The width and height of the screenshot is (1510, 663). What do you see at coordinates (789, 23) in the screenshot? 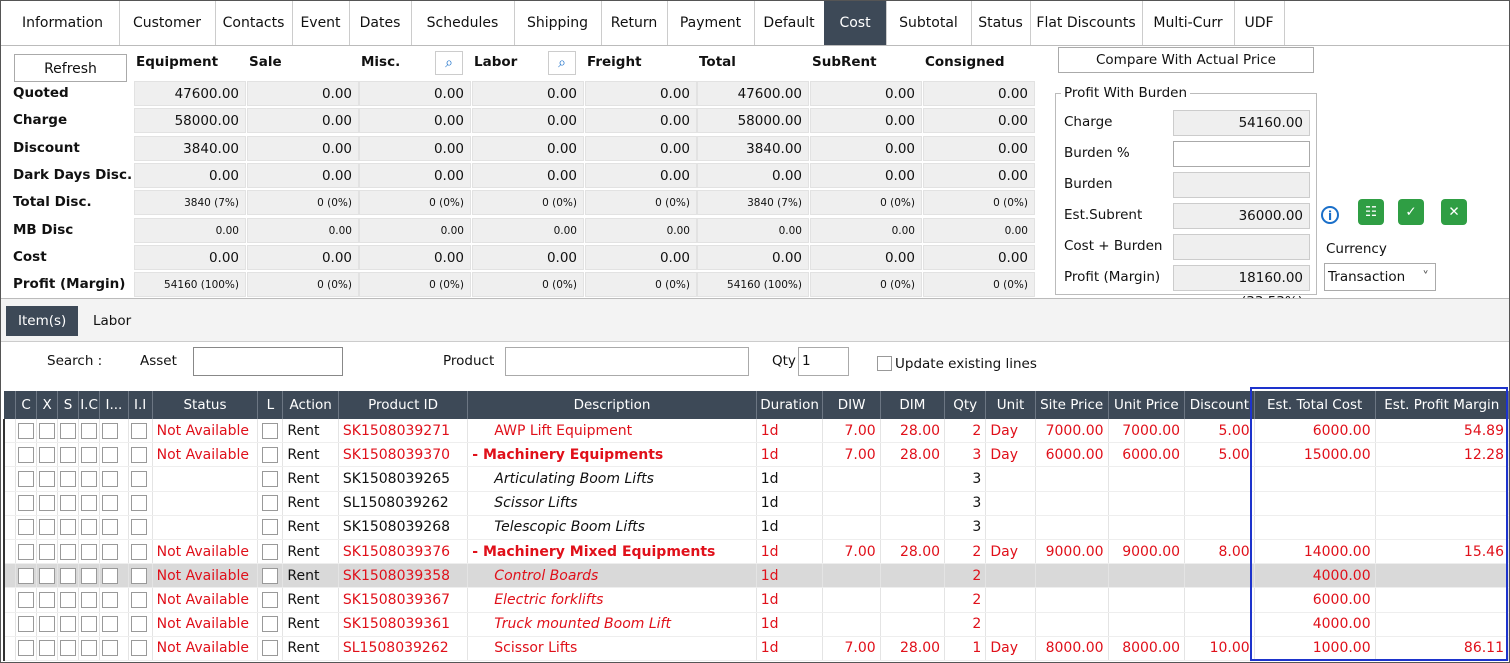
I see `tab: Default` at bounding box center [789, 23].